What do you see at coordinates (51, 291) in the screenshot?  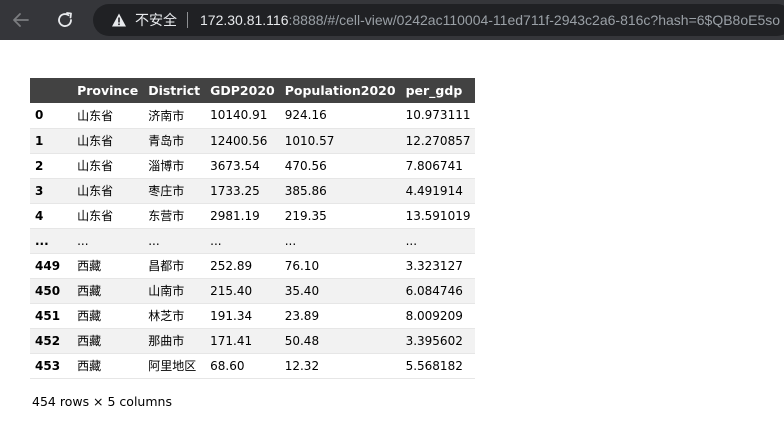 I see `row-index: 450` at bounding box center [51, 291].